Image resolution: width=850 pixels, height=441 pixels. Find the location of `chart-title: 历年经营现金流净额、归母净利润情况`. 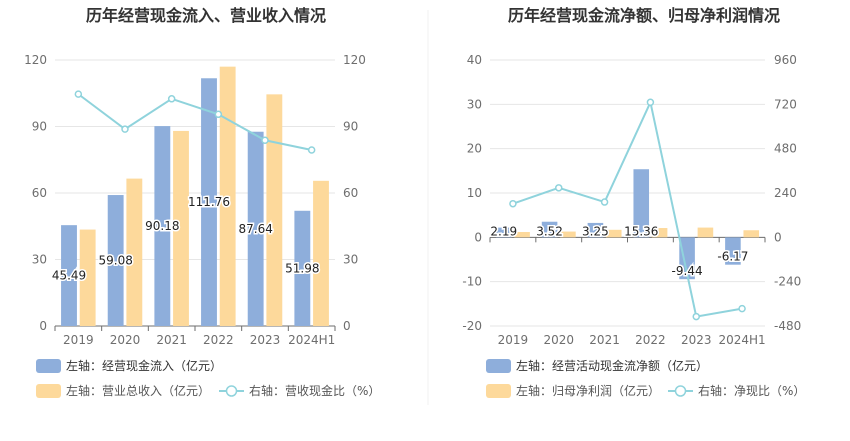

chart-title: 历年经营现金流净额、归母净利润情况 is located at coordinates (644, 15).